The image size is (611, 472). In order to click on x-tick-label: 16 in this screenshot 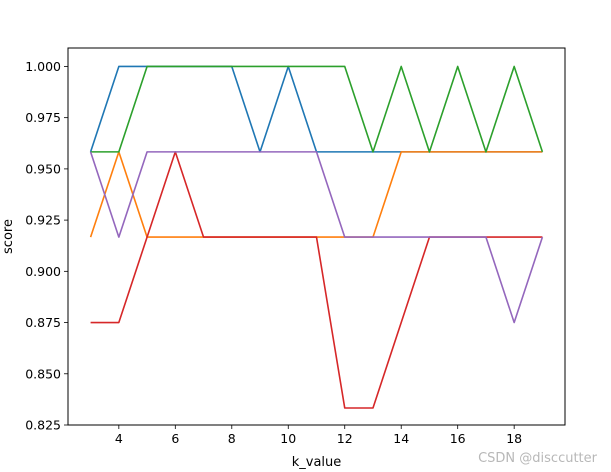, I will do `click(458, 438)`.